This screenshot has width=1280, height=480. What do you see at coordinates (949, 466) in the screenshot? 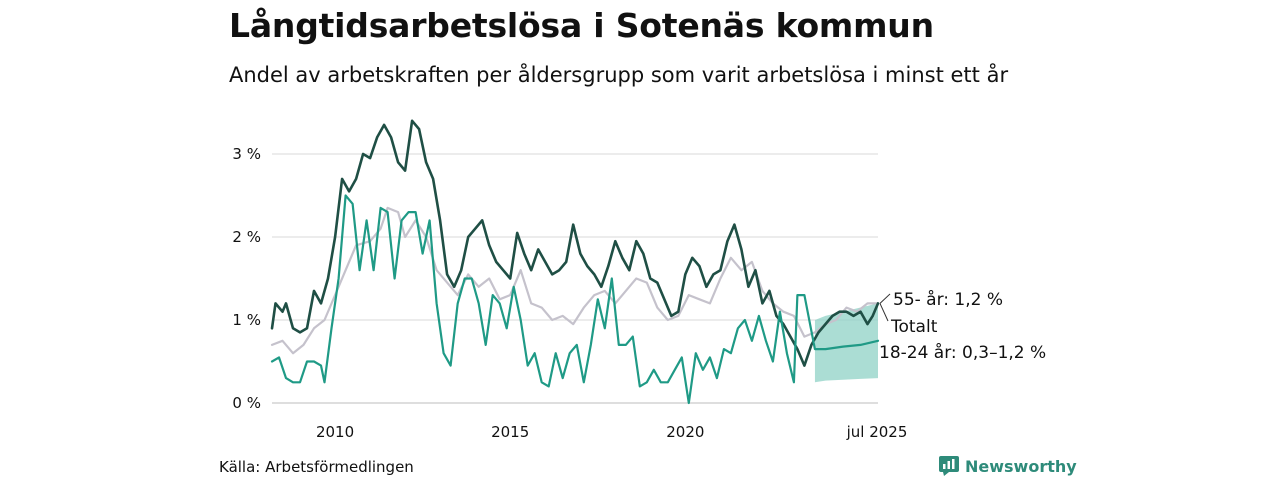
I see `newsworthy-logo-icon` at bounding box center [949, 466].